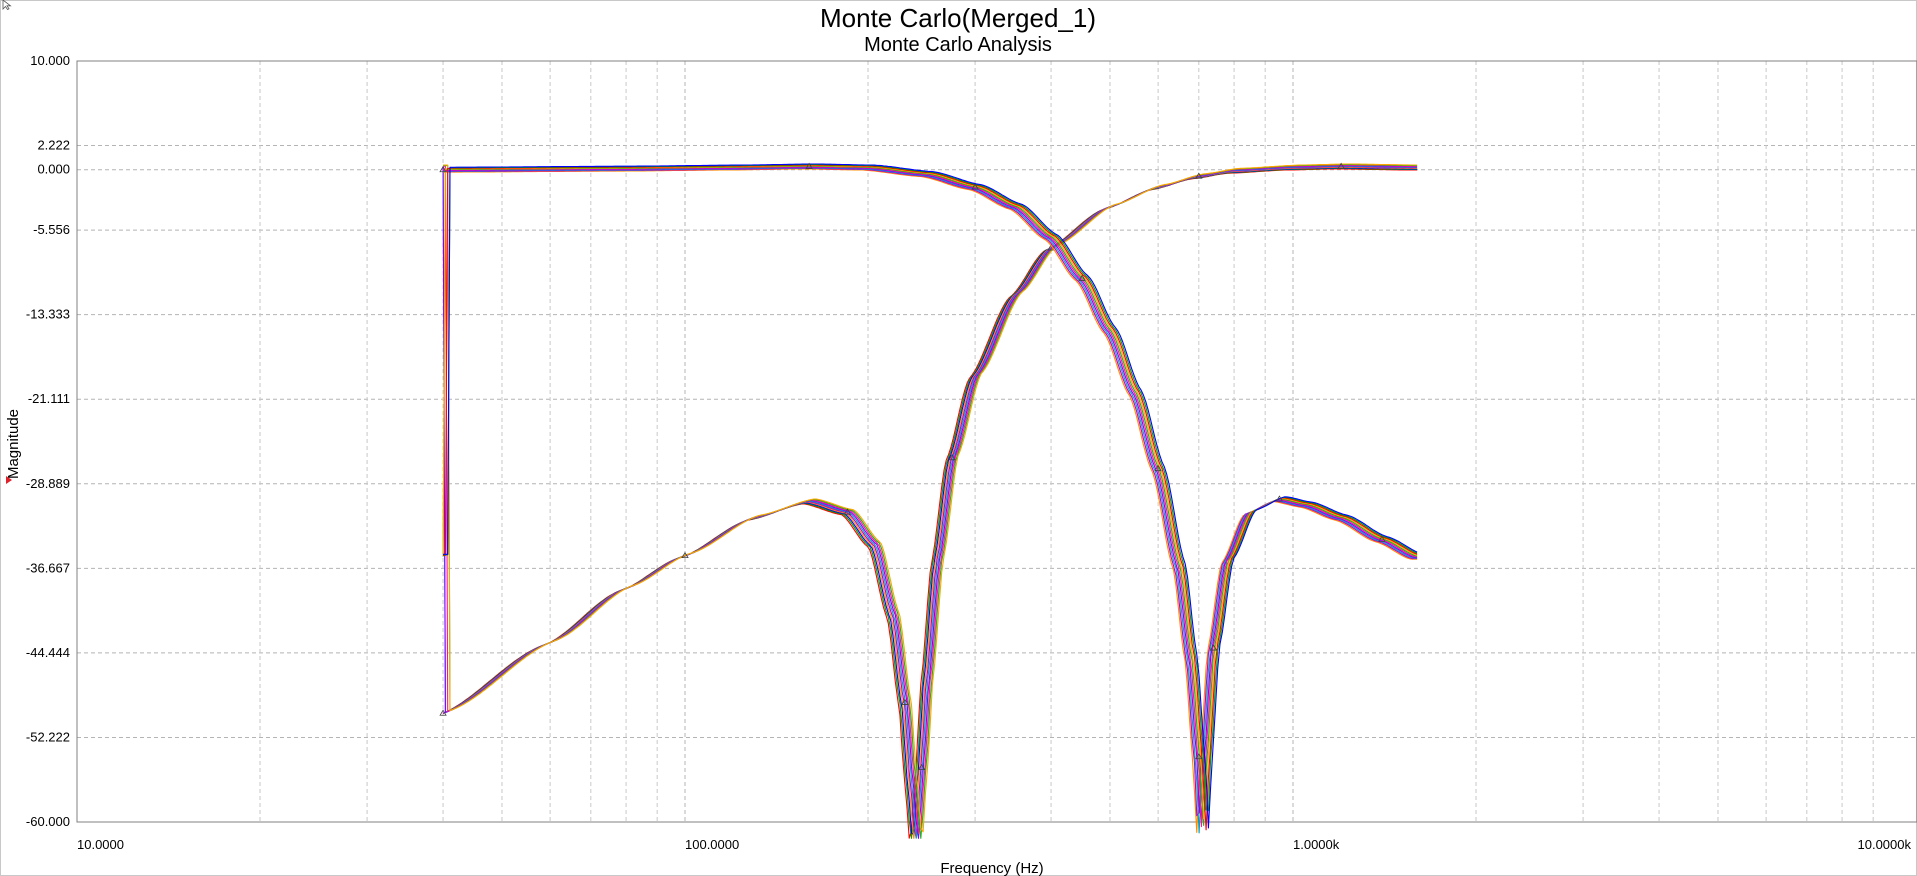  What do you see at coordinates (48, 314) in the screenshot?
I see `y-tick-label: -13.333` at bounding box center [48, 314].